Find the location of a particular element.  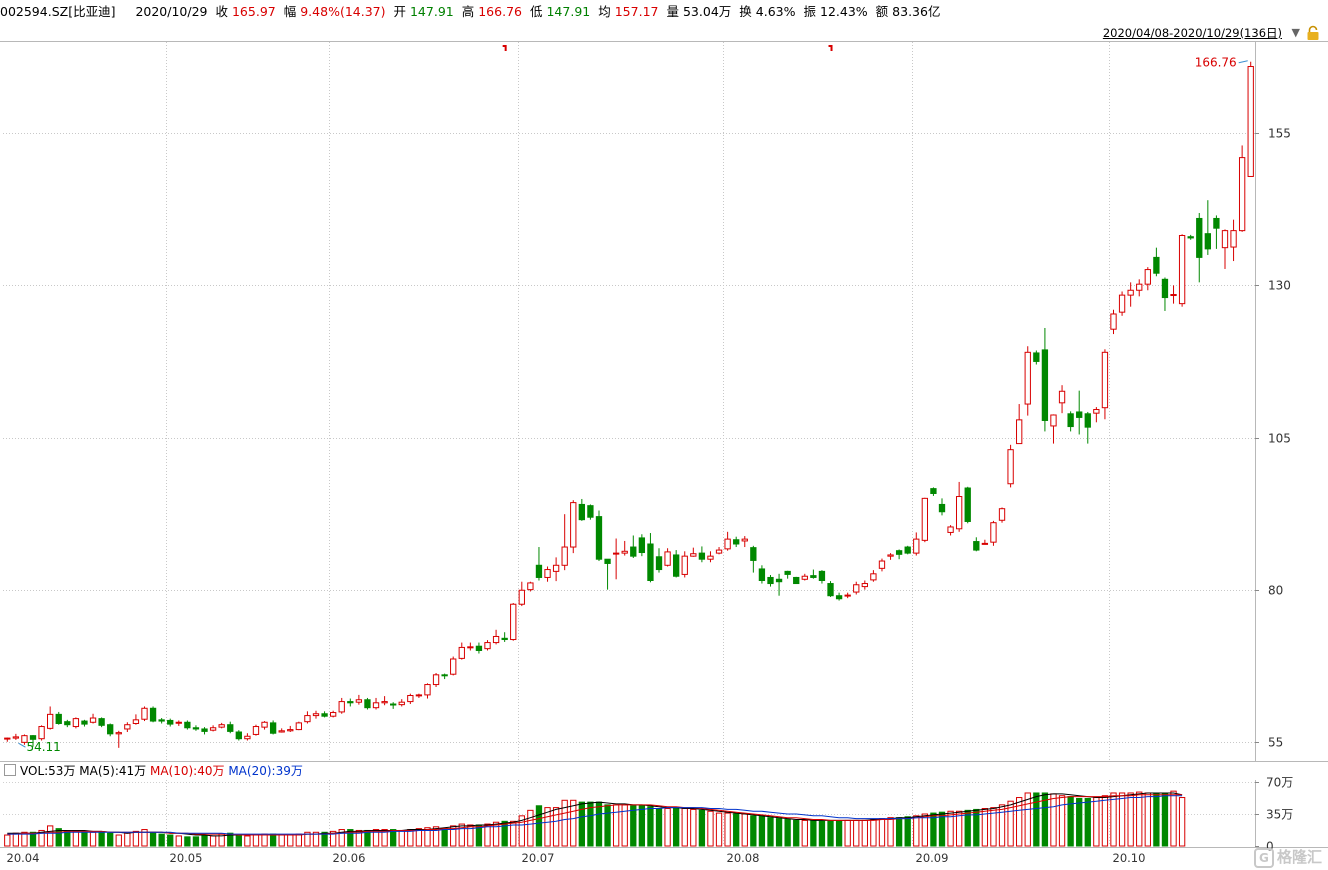

chevron-down-icon: ▼ is located at coordinates (1295, 32).